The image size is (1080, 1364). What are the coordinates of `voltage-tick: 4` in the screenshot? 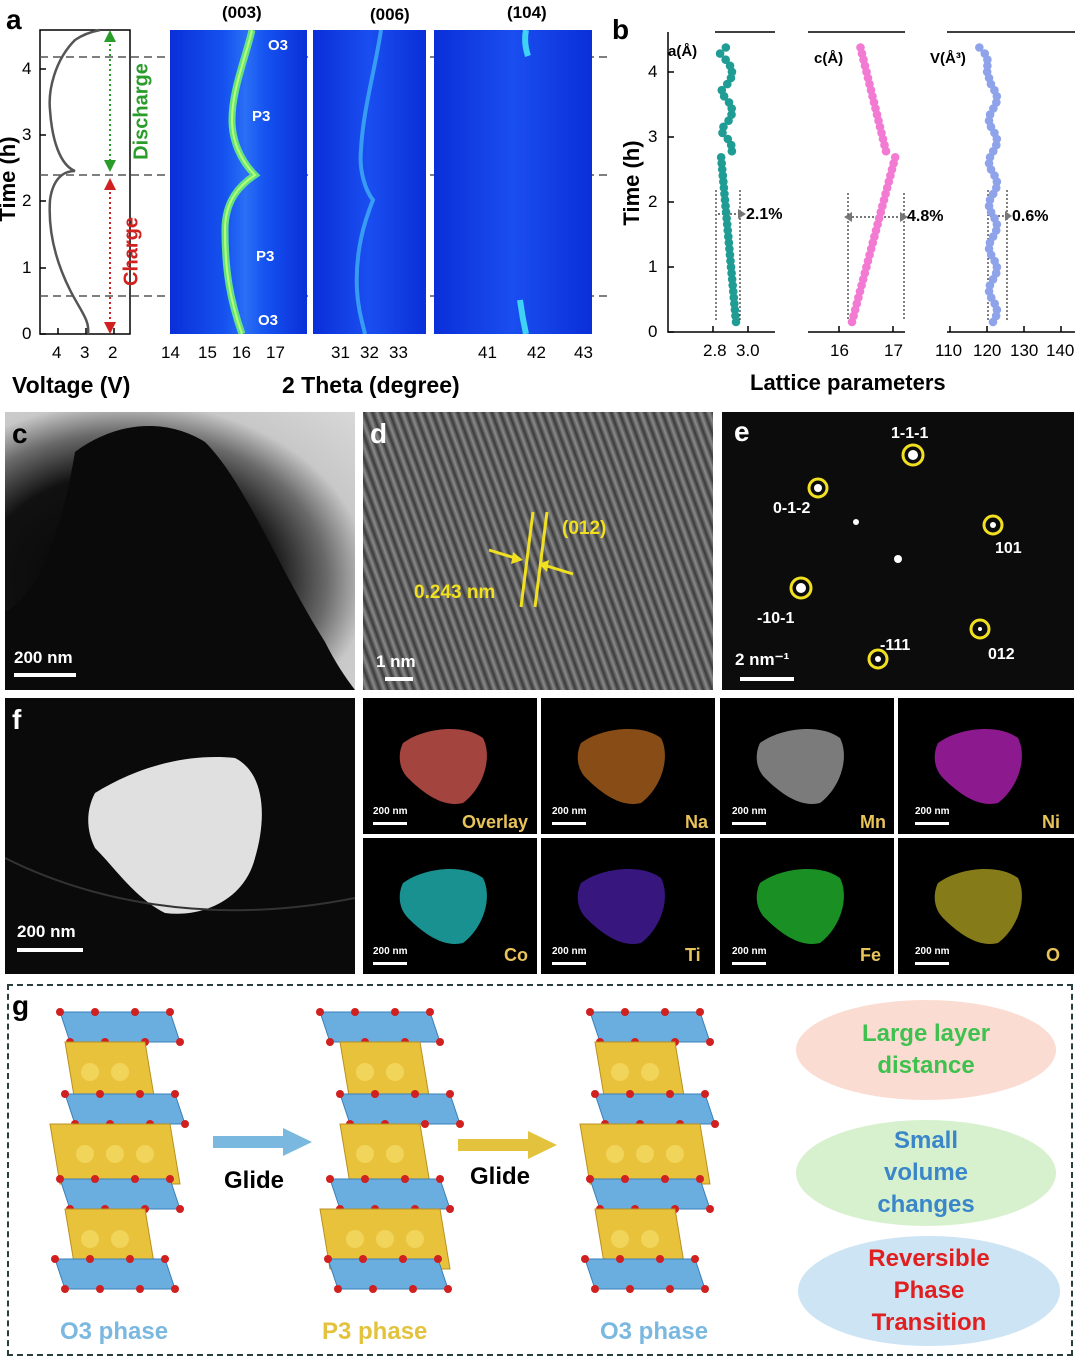 It's located at (57, 352).